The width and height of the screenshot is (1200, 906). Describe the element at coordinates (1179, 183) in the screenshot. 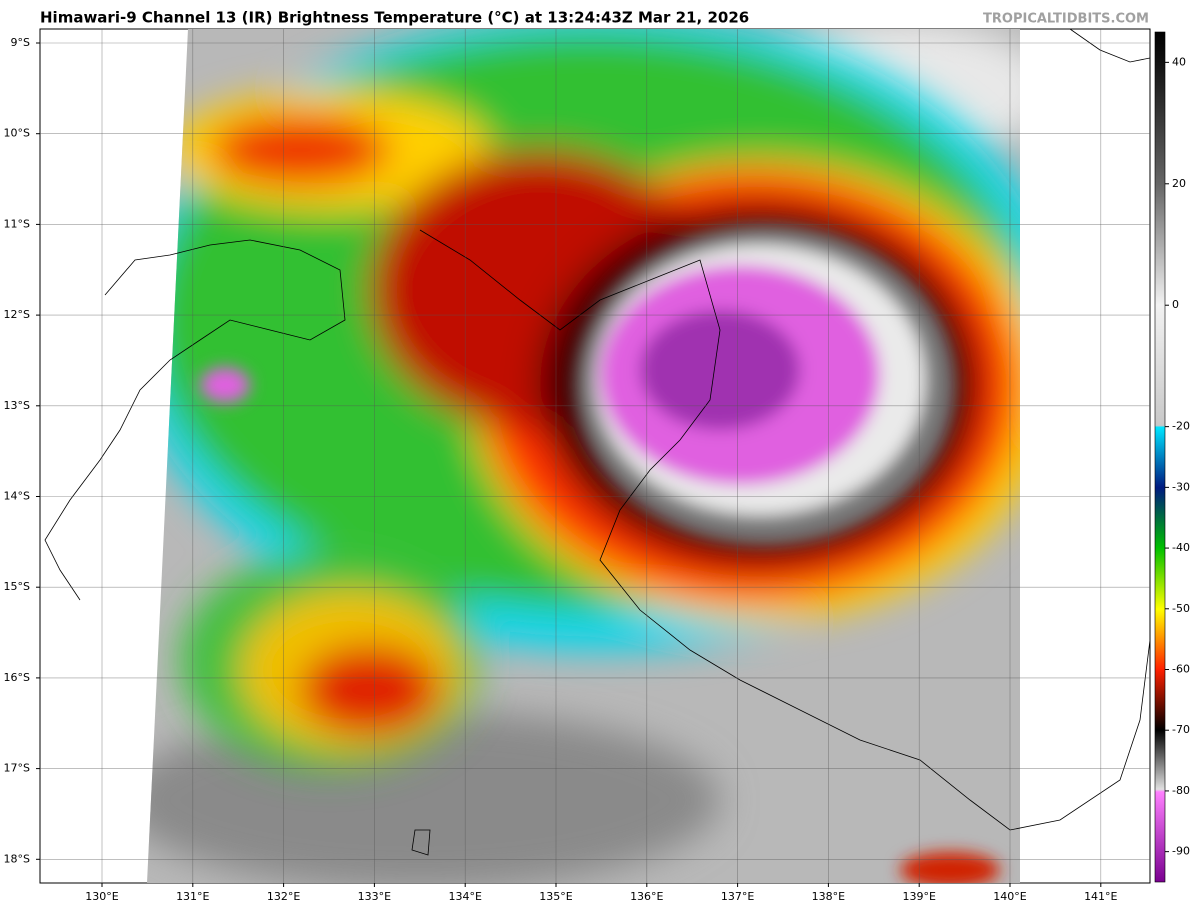

I see `colorbar-tick-label: 20` at that location.